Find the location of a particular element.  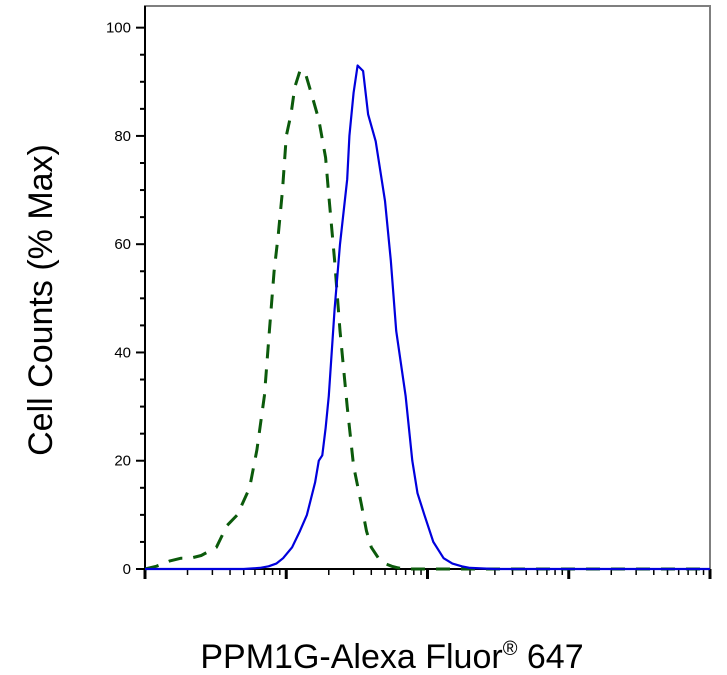

x-axis-ticks is located at coordinates (427, 574).